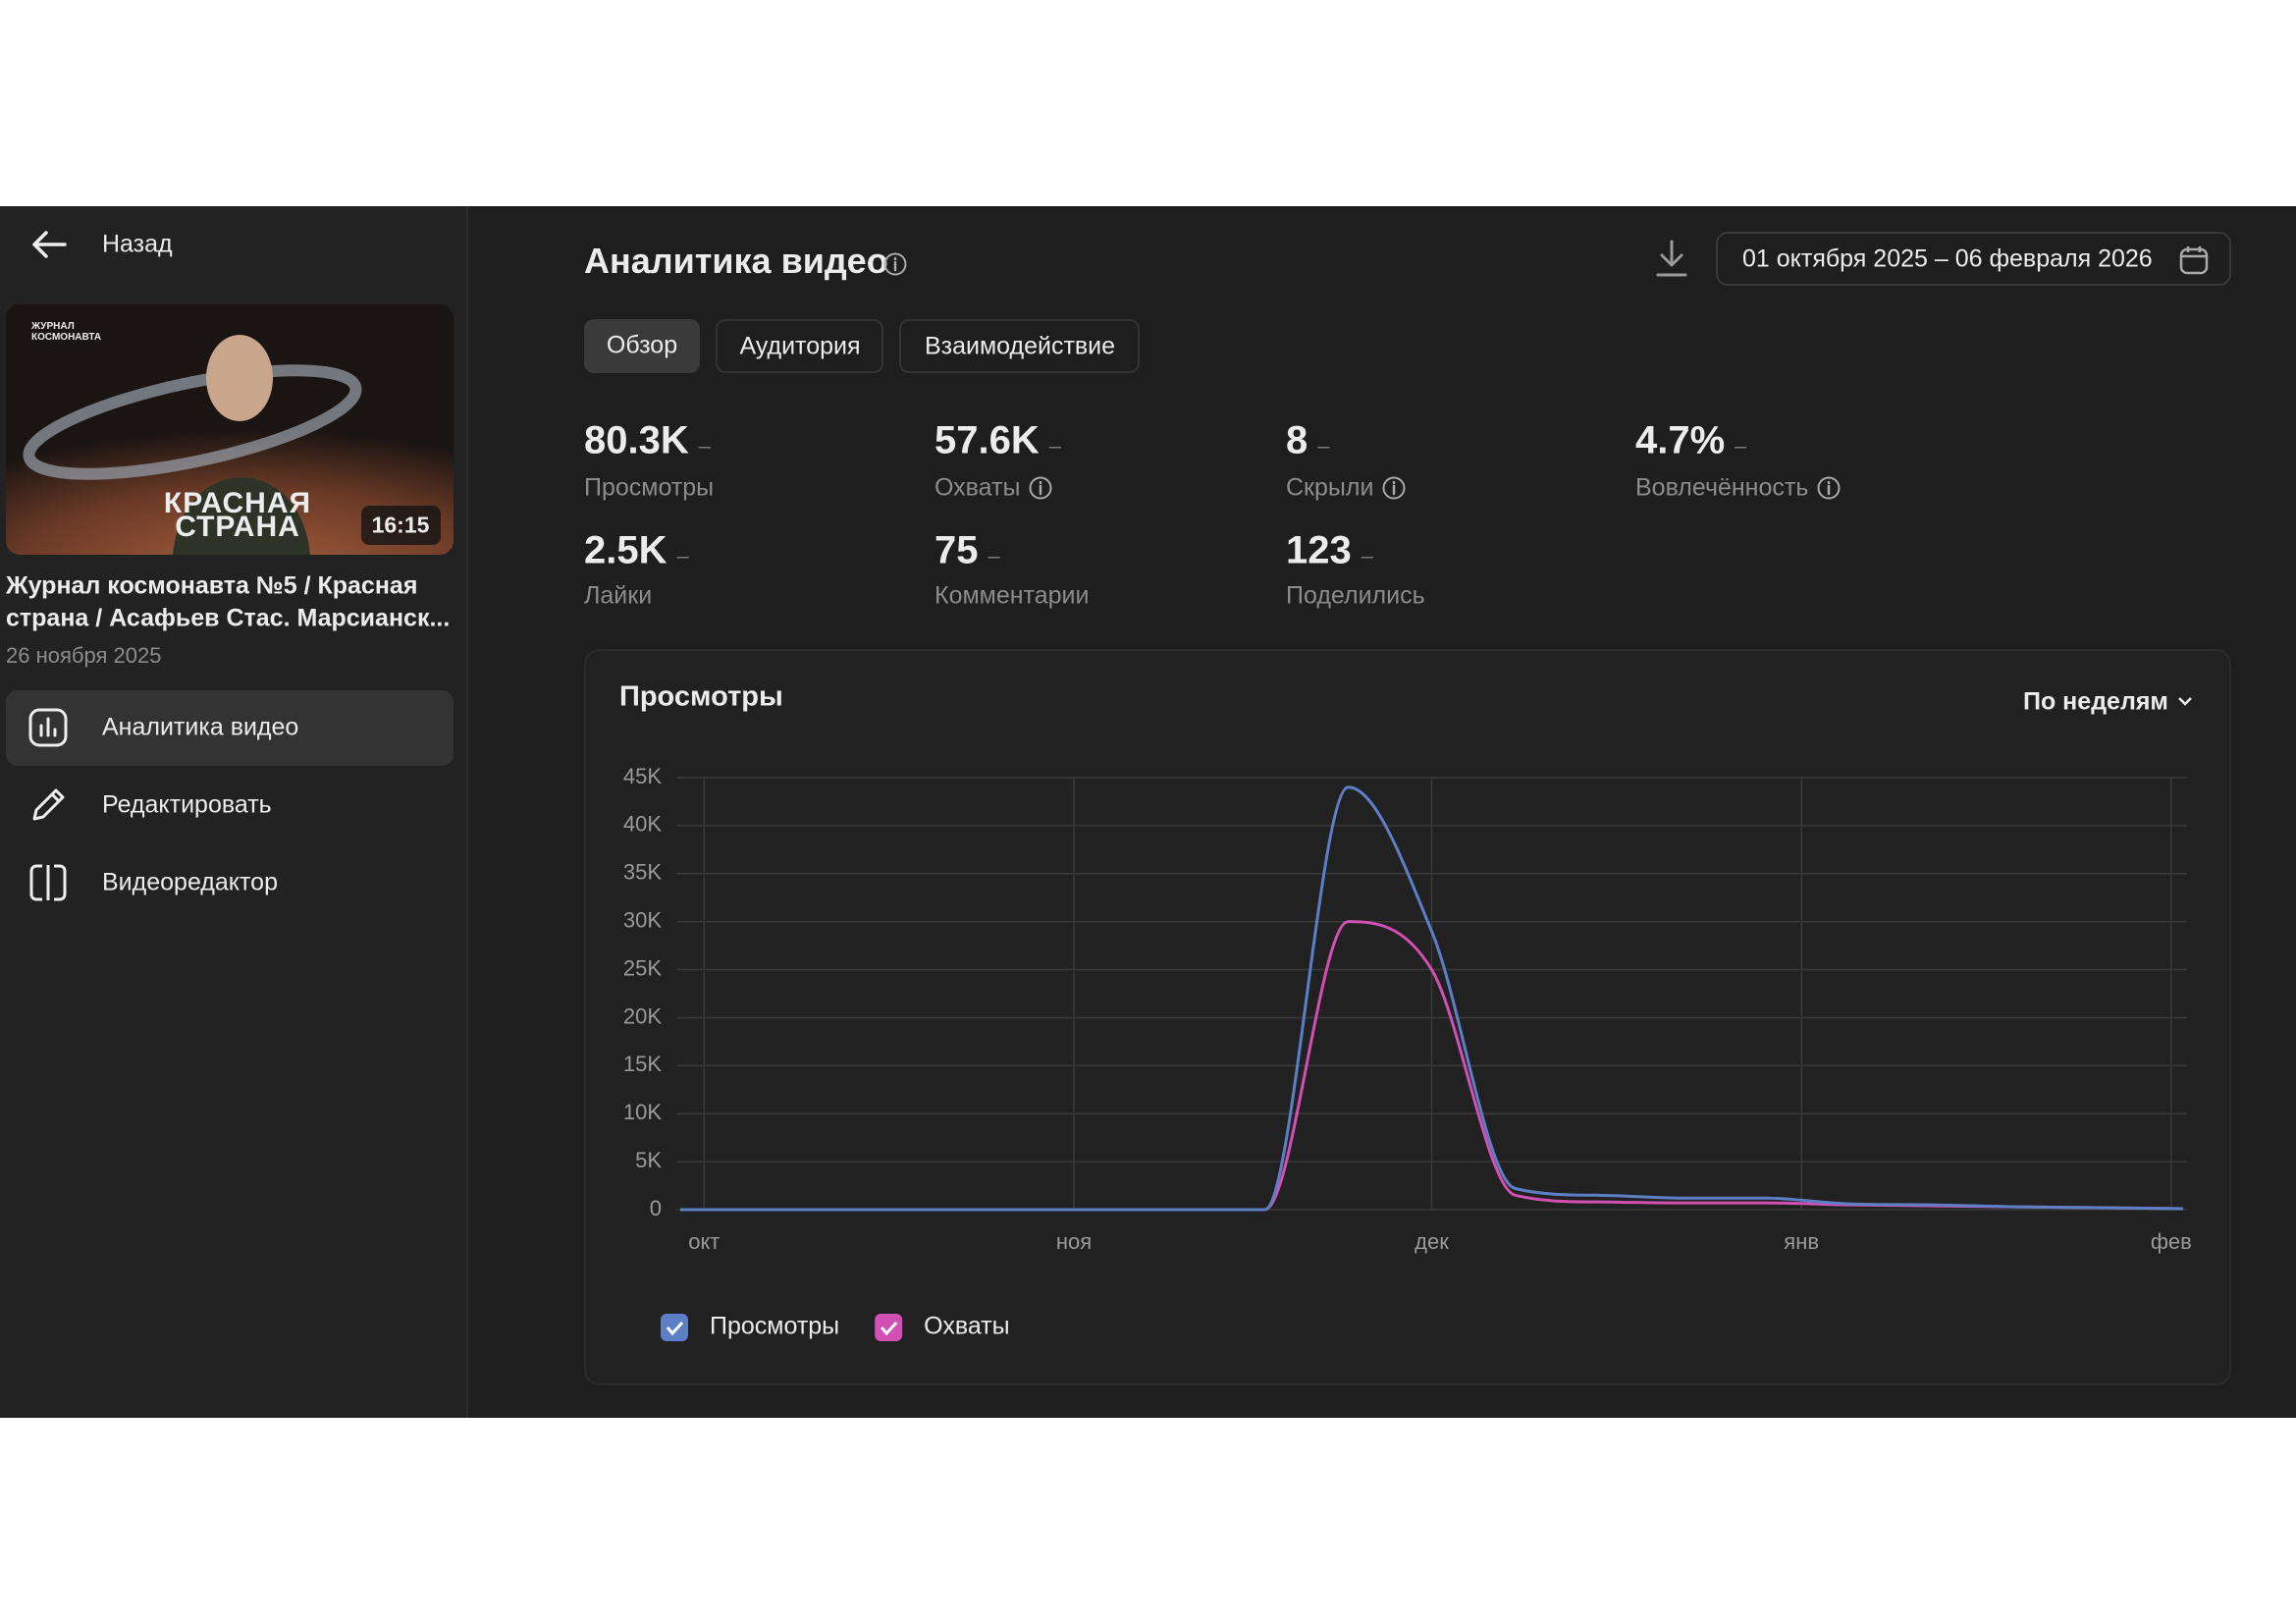  What do you see at coordinates (200, 727) in the screenshot?
I see `nav-item: Аналитика видео` at bounding box center [200, 727].